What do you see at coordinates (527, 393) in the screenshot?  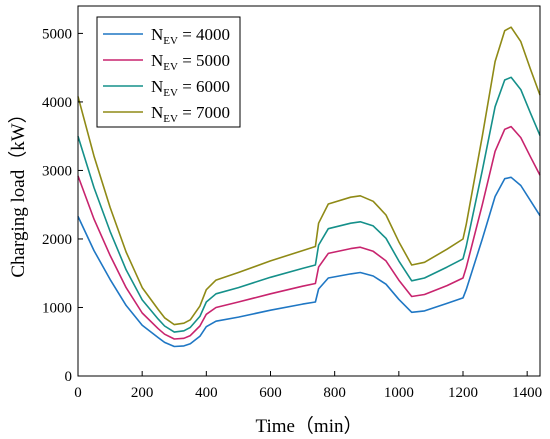 I see `x-tick-label: 1400` at bounding box center [527, 393].